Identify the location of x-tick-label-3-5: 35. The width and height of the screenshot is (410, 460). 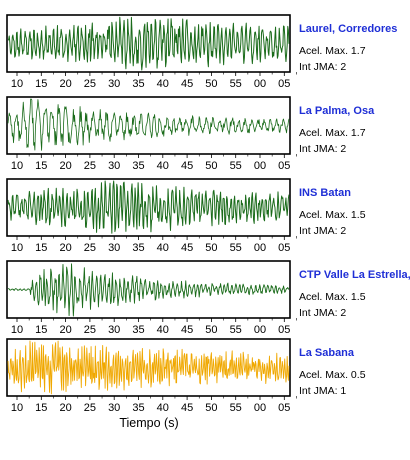
(138, 330).